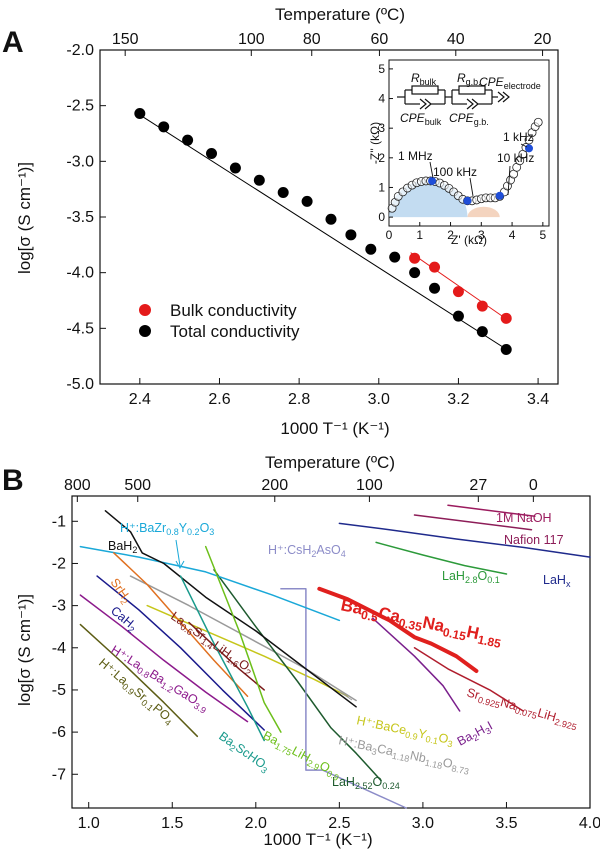 This screenshot has height=854, width=600. What do you see at coordinates (178, 553) in the screenshot?
I see `arrow-bazry` at bounding box center [178, 553].